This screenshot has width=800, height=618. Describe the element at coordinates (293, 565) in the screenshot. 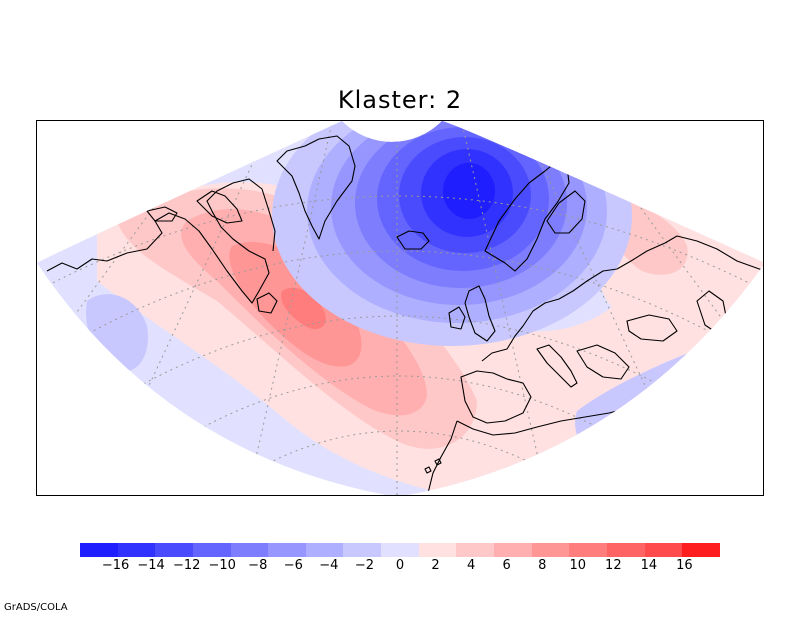

I see `colorbar-tick-label: −6` at that location.